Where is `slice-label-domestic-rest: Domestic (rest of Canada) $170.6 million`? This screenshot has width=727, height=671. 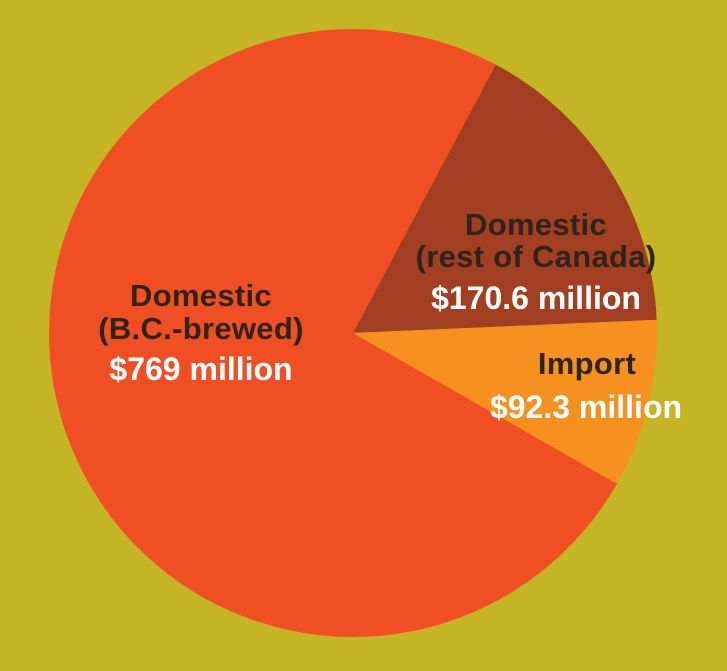
slice-label-domestic-rest: Domestic (rest of Canada) $170.6 million is located at coordinates (536, 261).